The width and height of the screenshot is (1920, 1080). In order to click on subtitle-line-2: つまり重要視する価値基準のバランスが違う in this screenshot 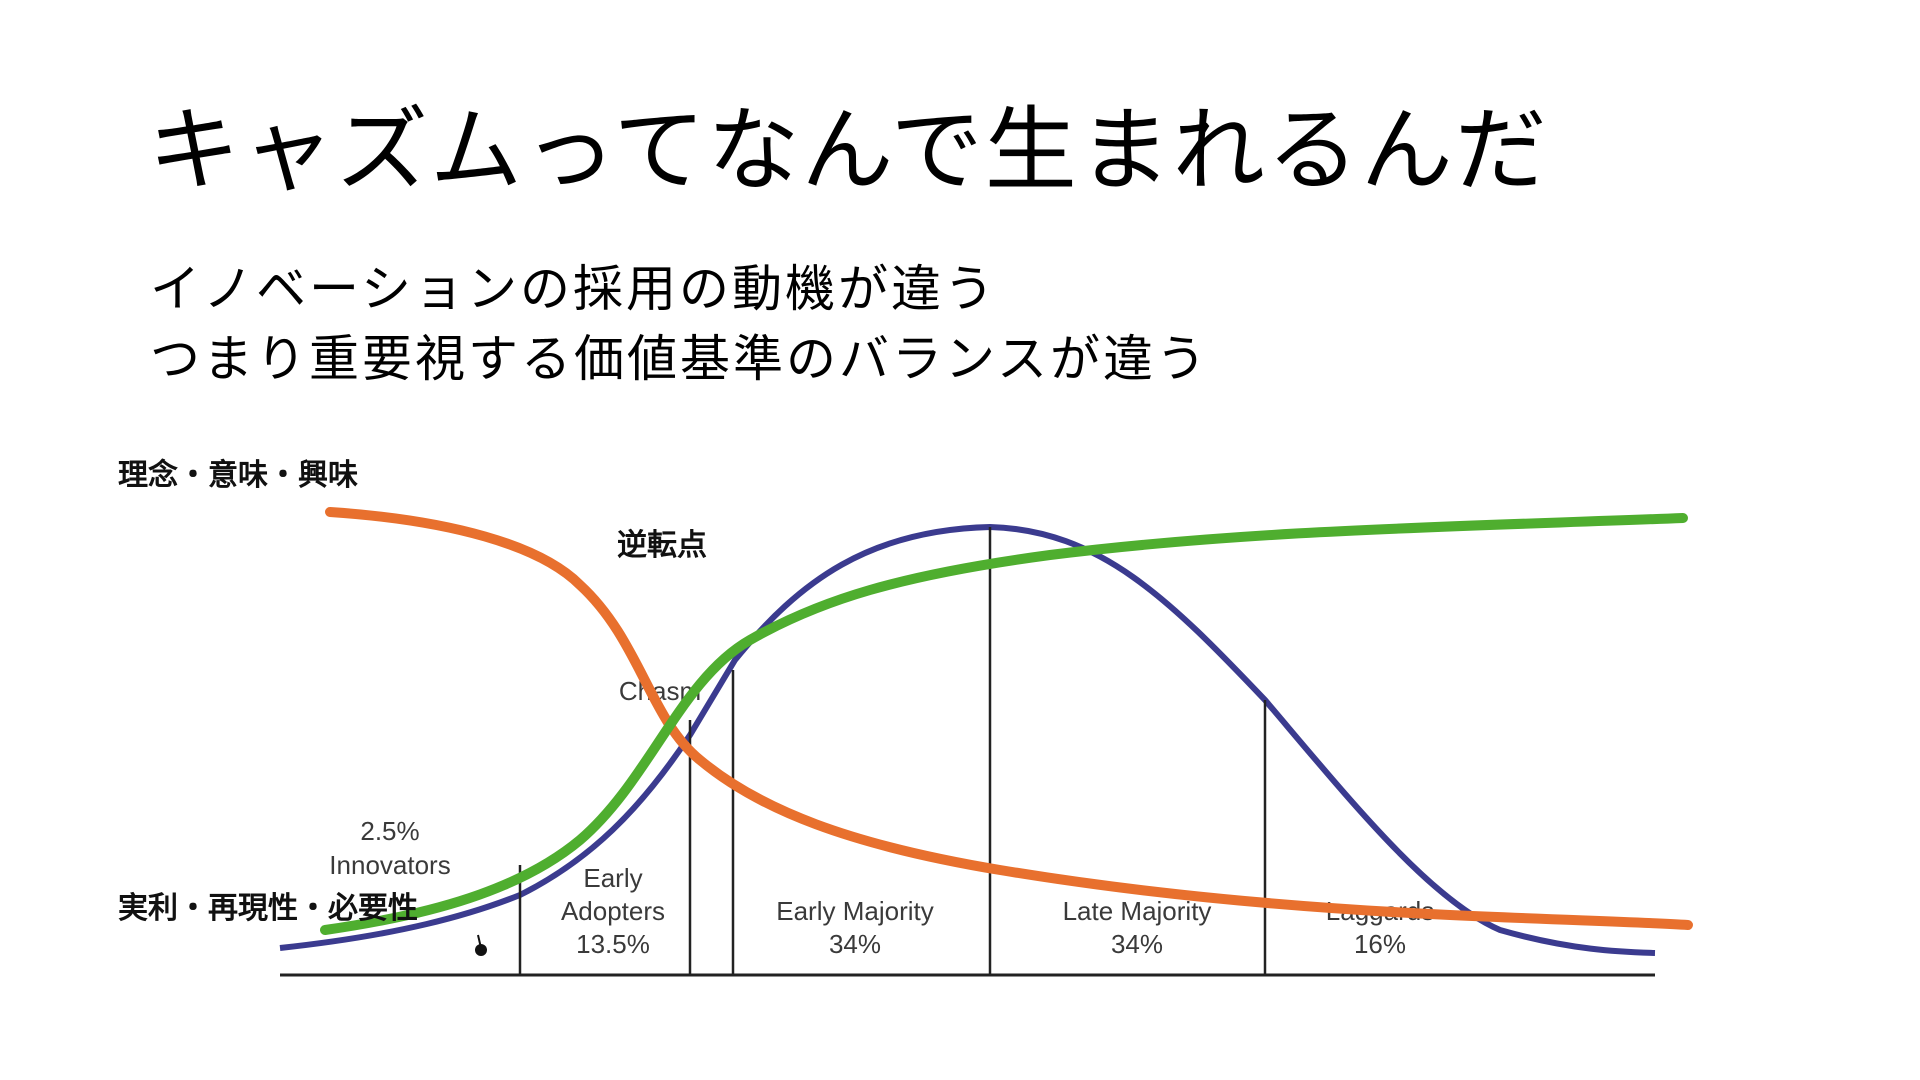, I will do `click(679, 359)`.